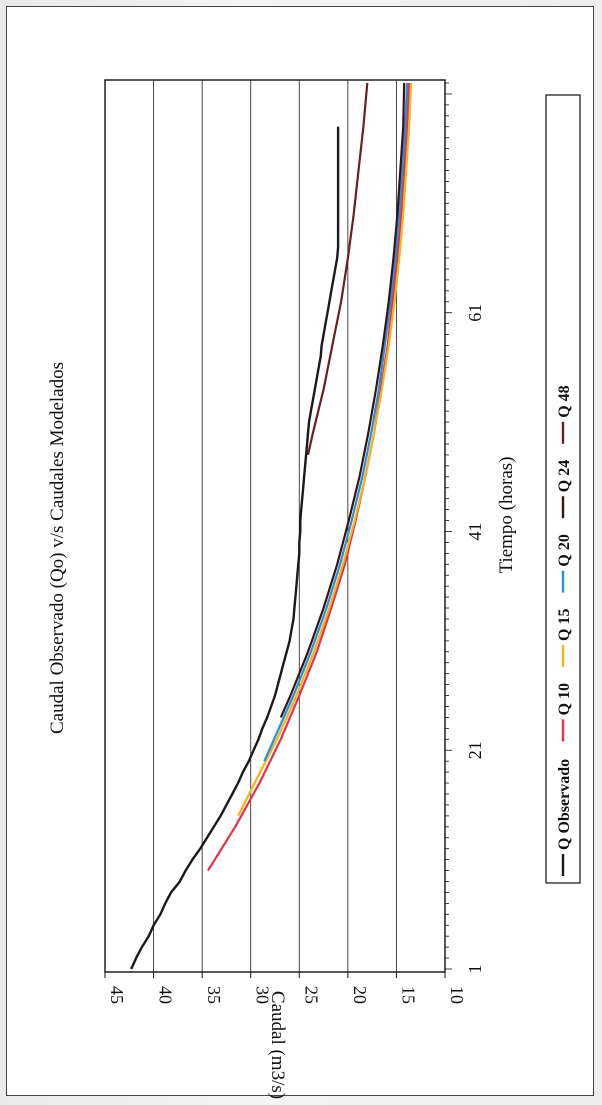 Image resolution: width=602 pixels, height=1105 pixels. I want to click on y-tick-label-40: 40, so click(166, 995).